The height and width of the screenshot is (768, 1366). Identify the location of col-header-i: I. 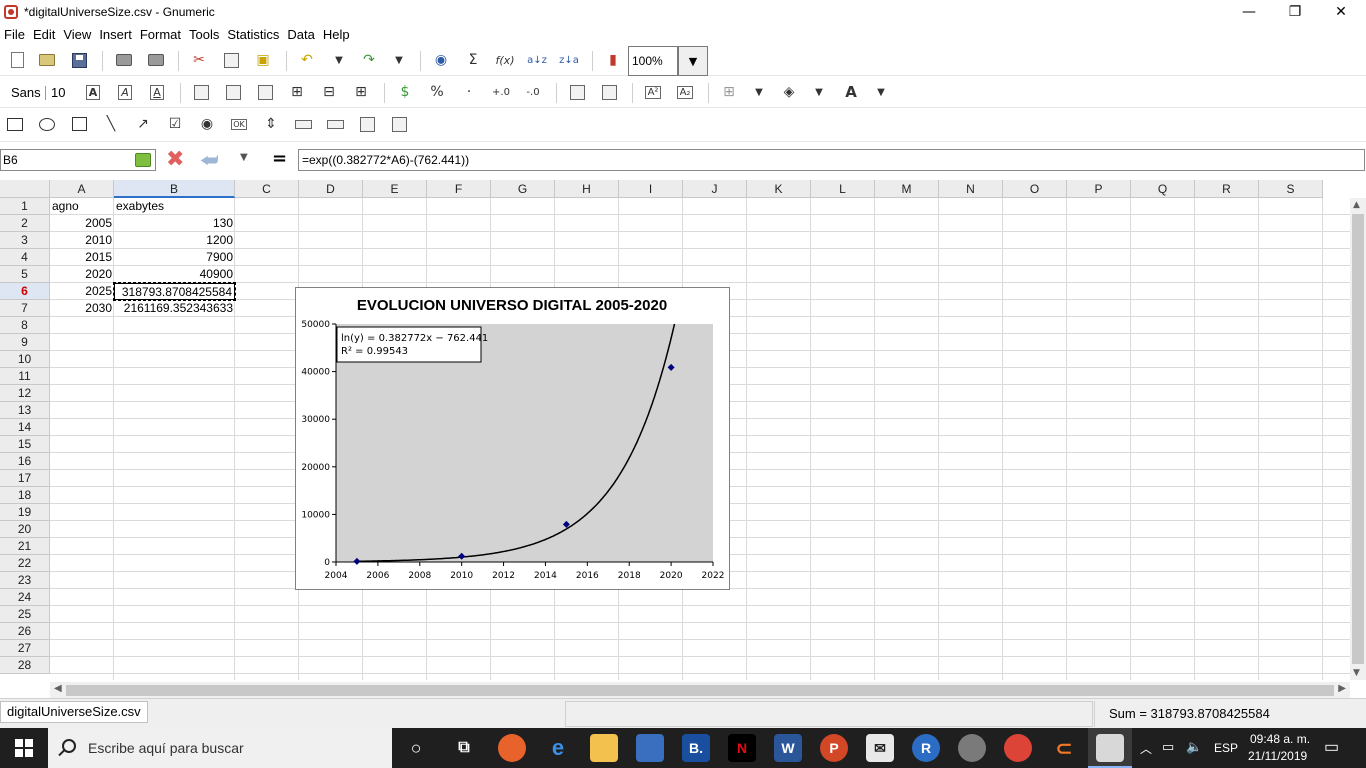
(651, 189).